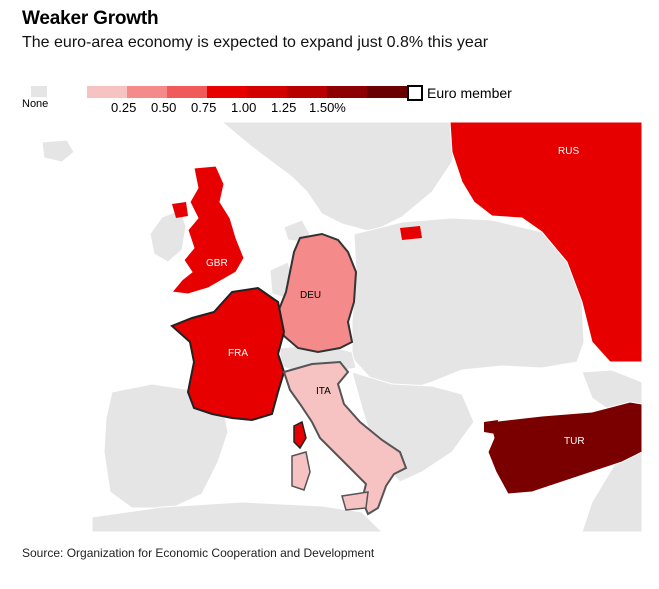 The image size is (659, 589). I want to click on country-gbr-ni, so click(180, 210).